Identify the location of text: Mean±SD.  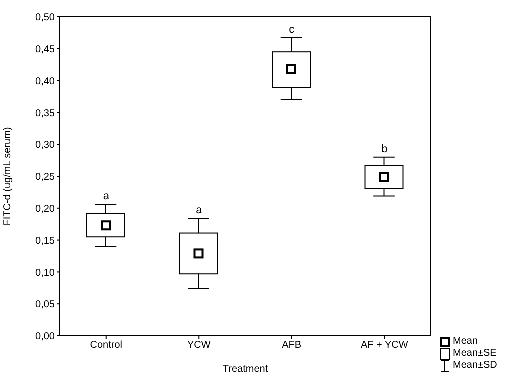
(475, 366).